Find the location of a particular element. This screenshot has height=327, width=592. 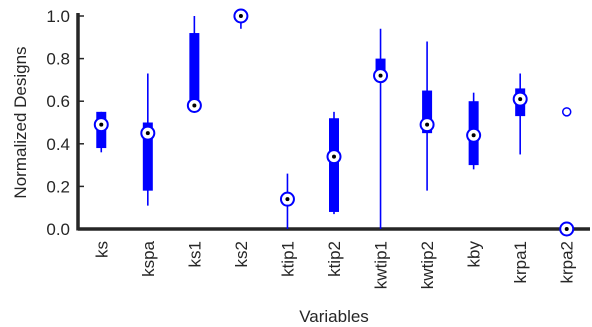

x-tick-label: ks2 is located at coordinates (241, 254).